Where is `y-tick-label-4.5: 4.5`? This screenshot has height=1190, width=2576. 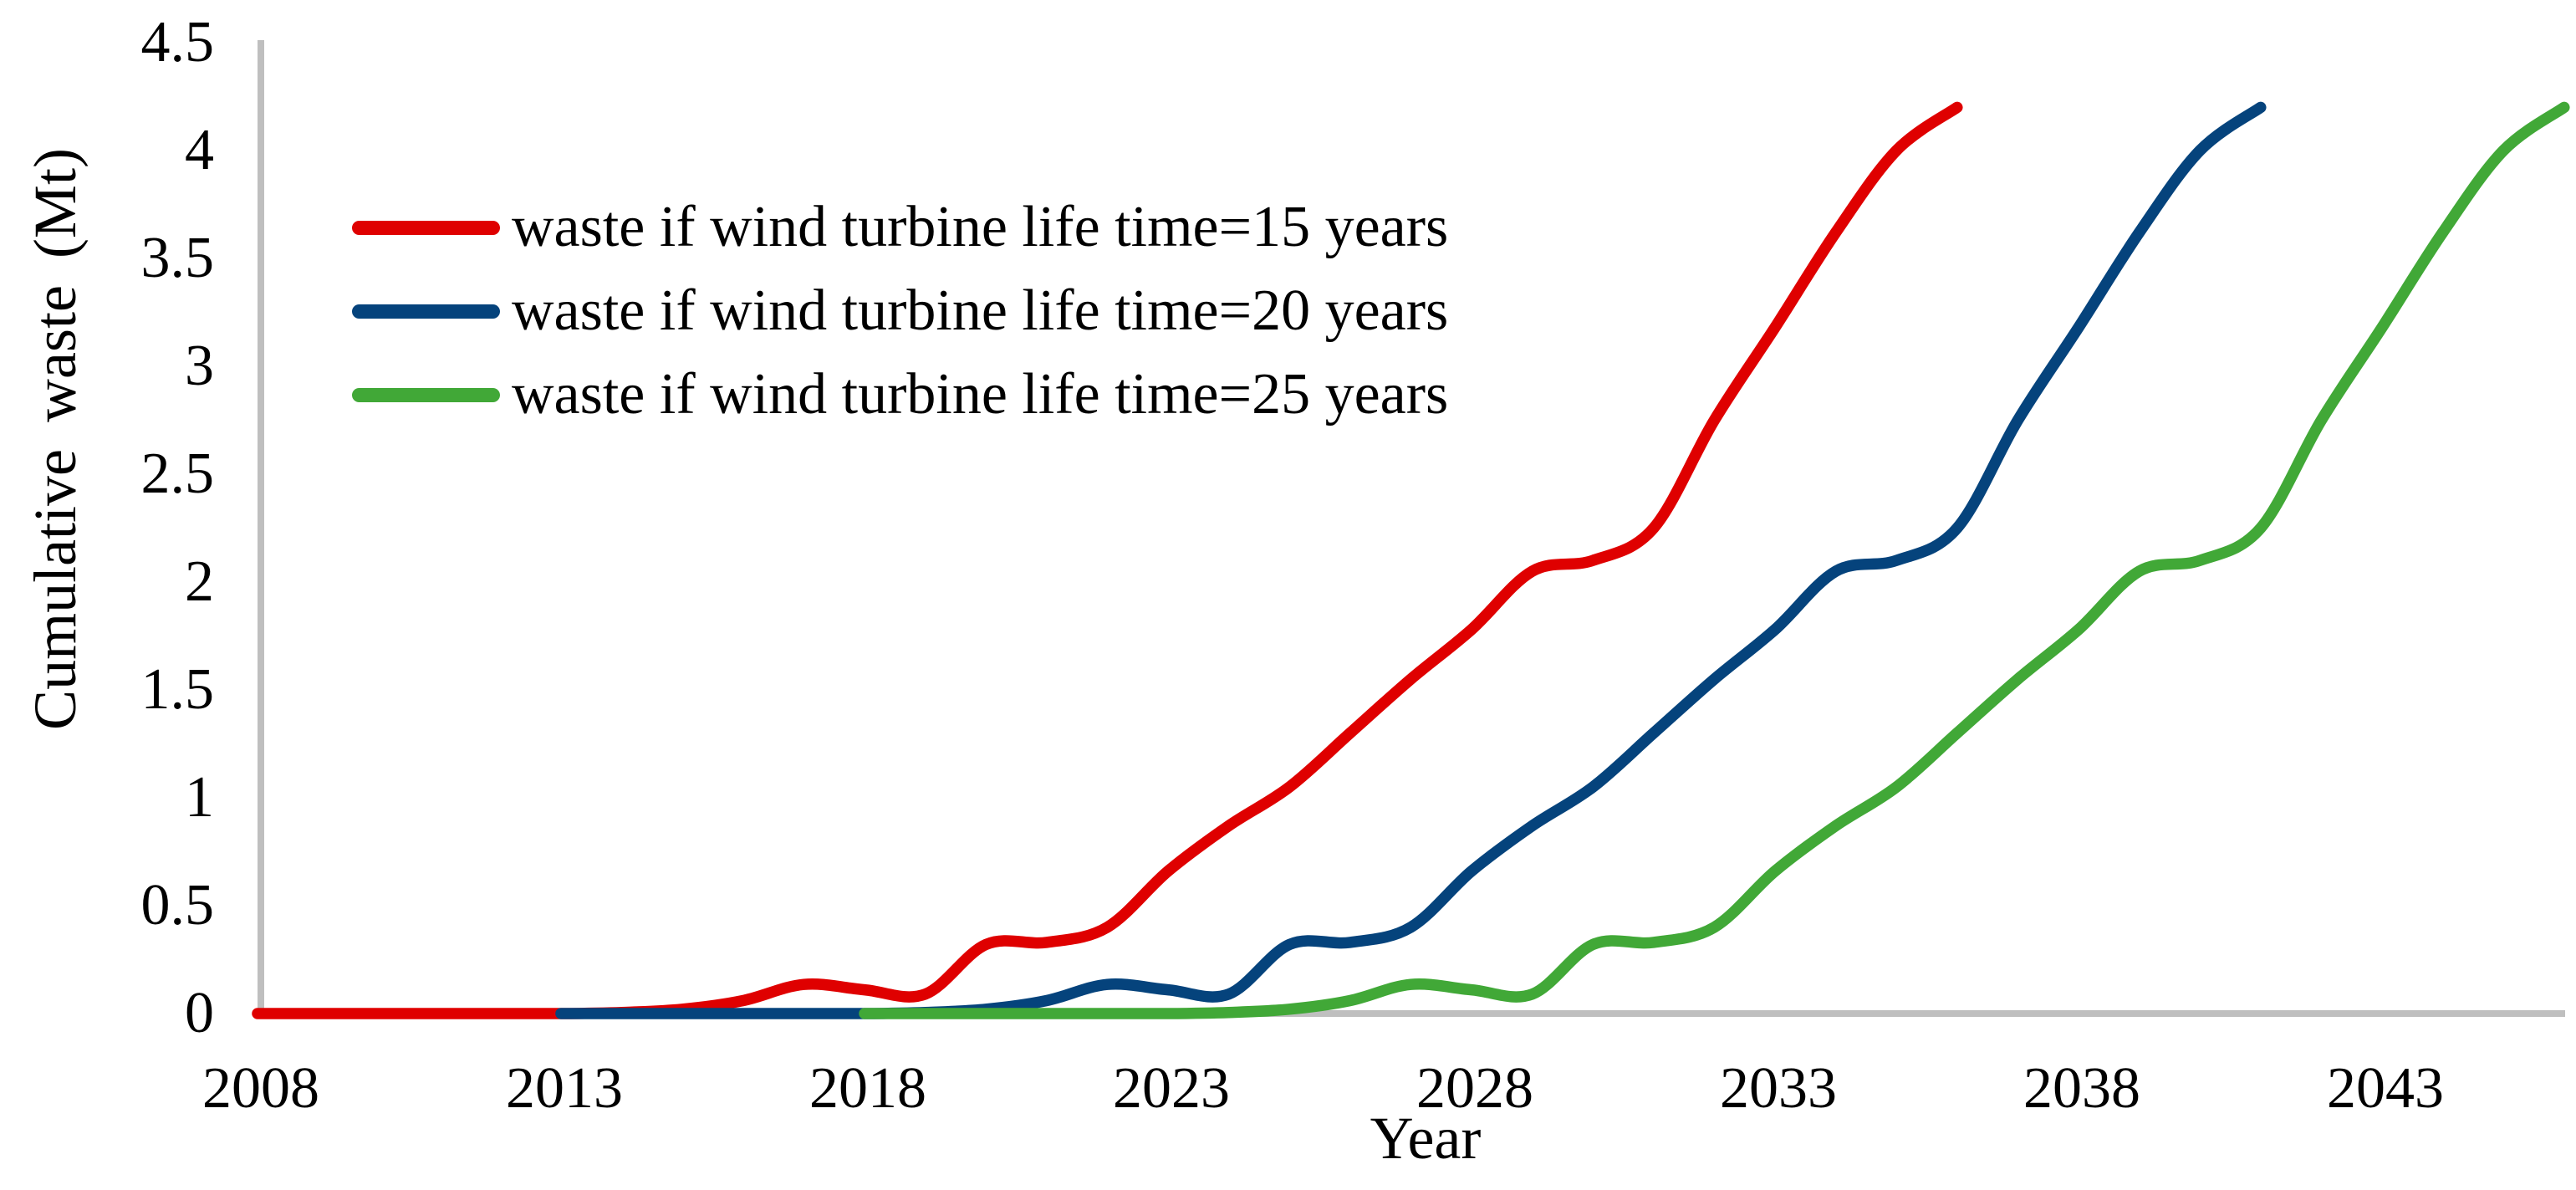 y-tick-label-4.5: 4.5 is located at coordinates (178, 42).